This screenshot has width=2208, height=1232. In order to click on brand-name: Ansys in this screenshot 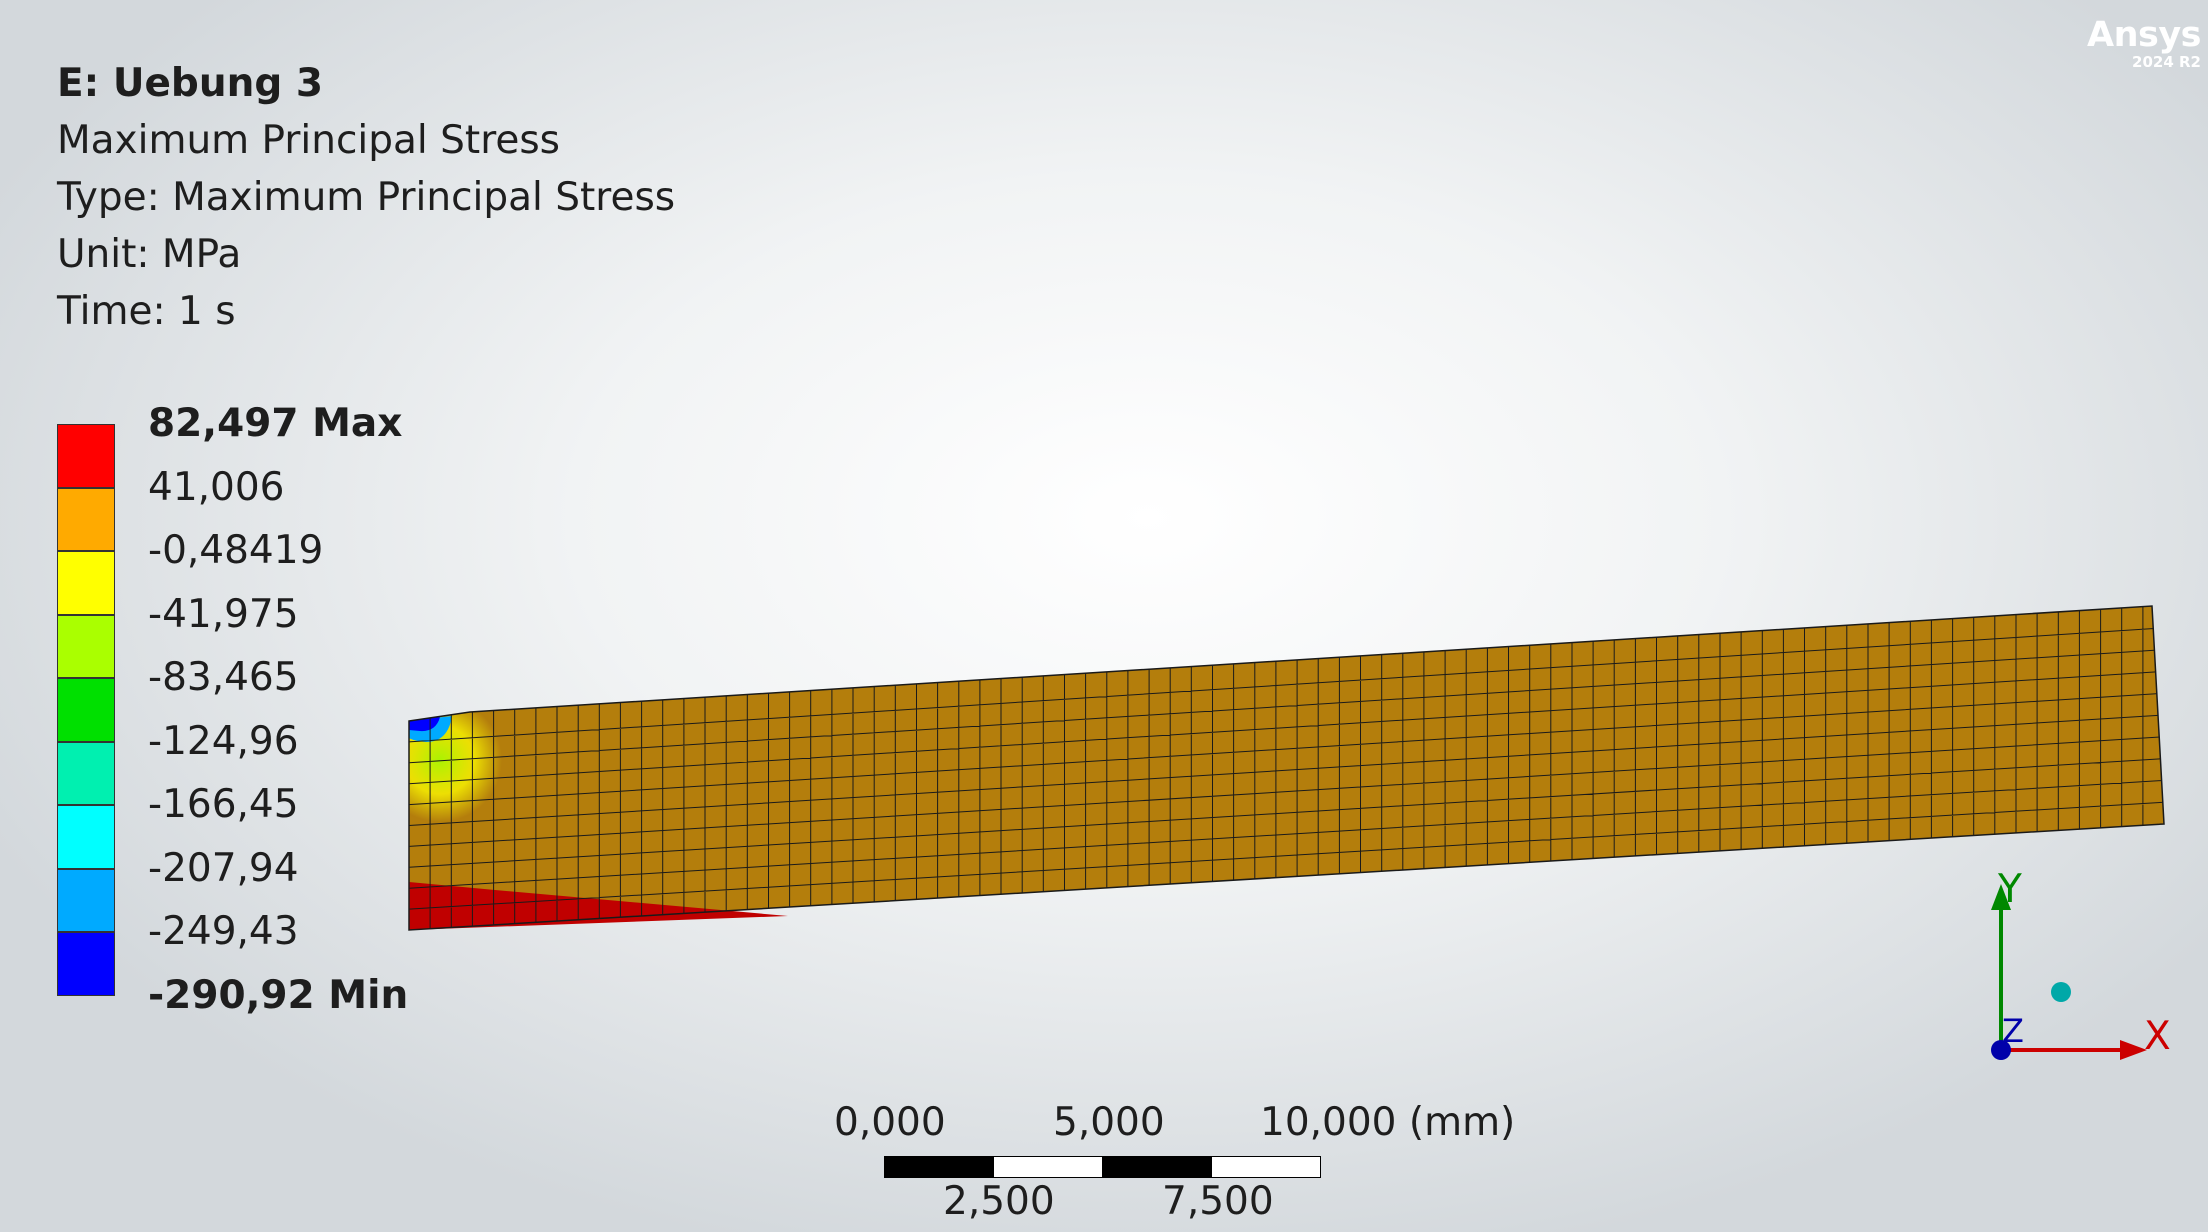, I will do `click(2144, 35)`.